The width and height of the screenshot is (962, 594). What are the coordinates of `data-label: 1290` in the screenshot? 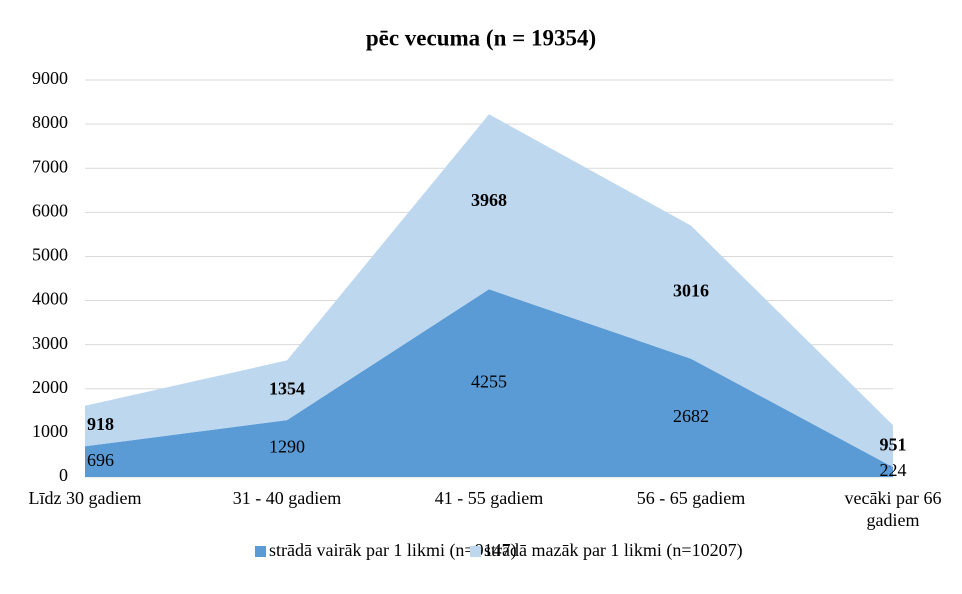 It's located at (287, 447).